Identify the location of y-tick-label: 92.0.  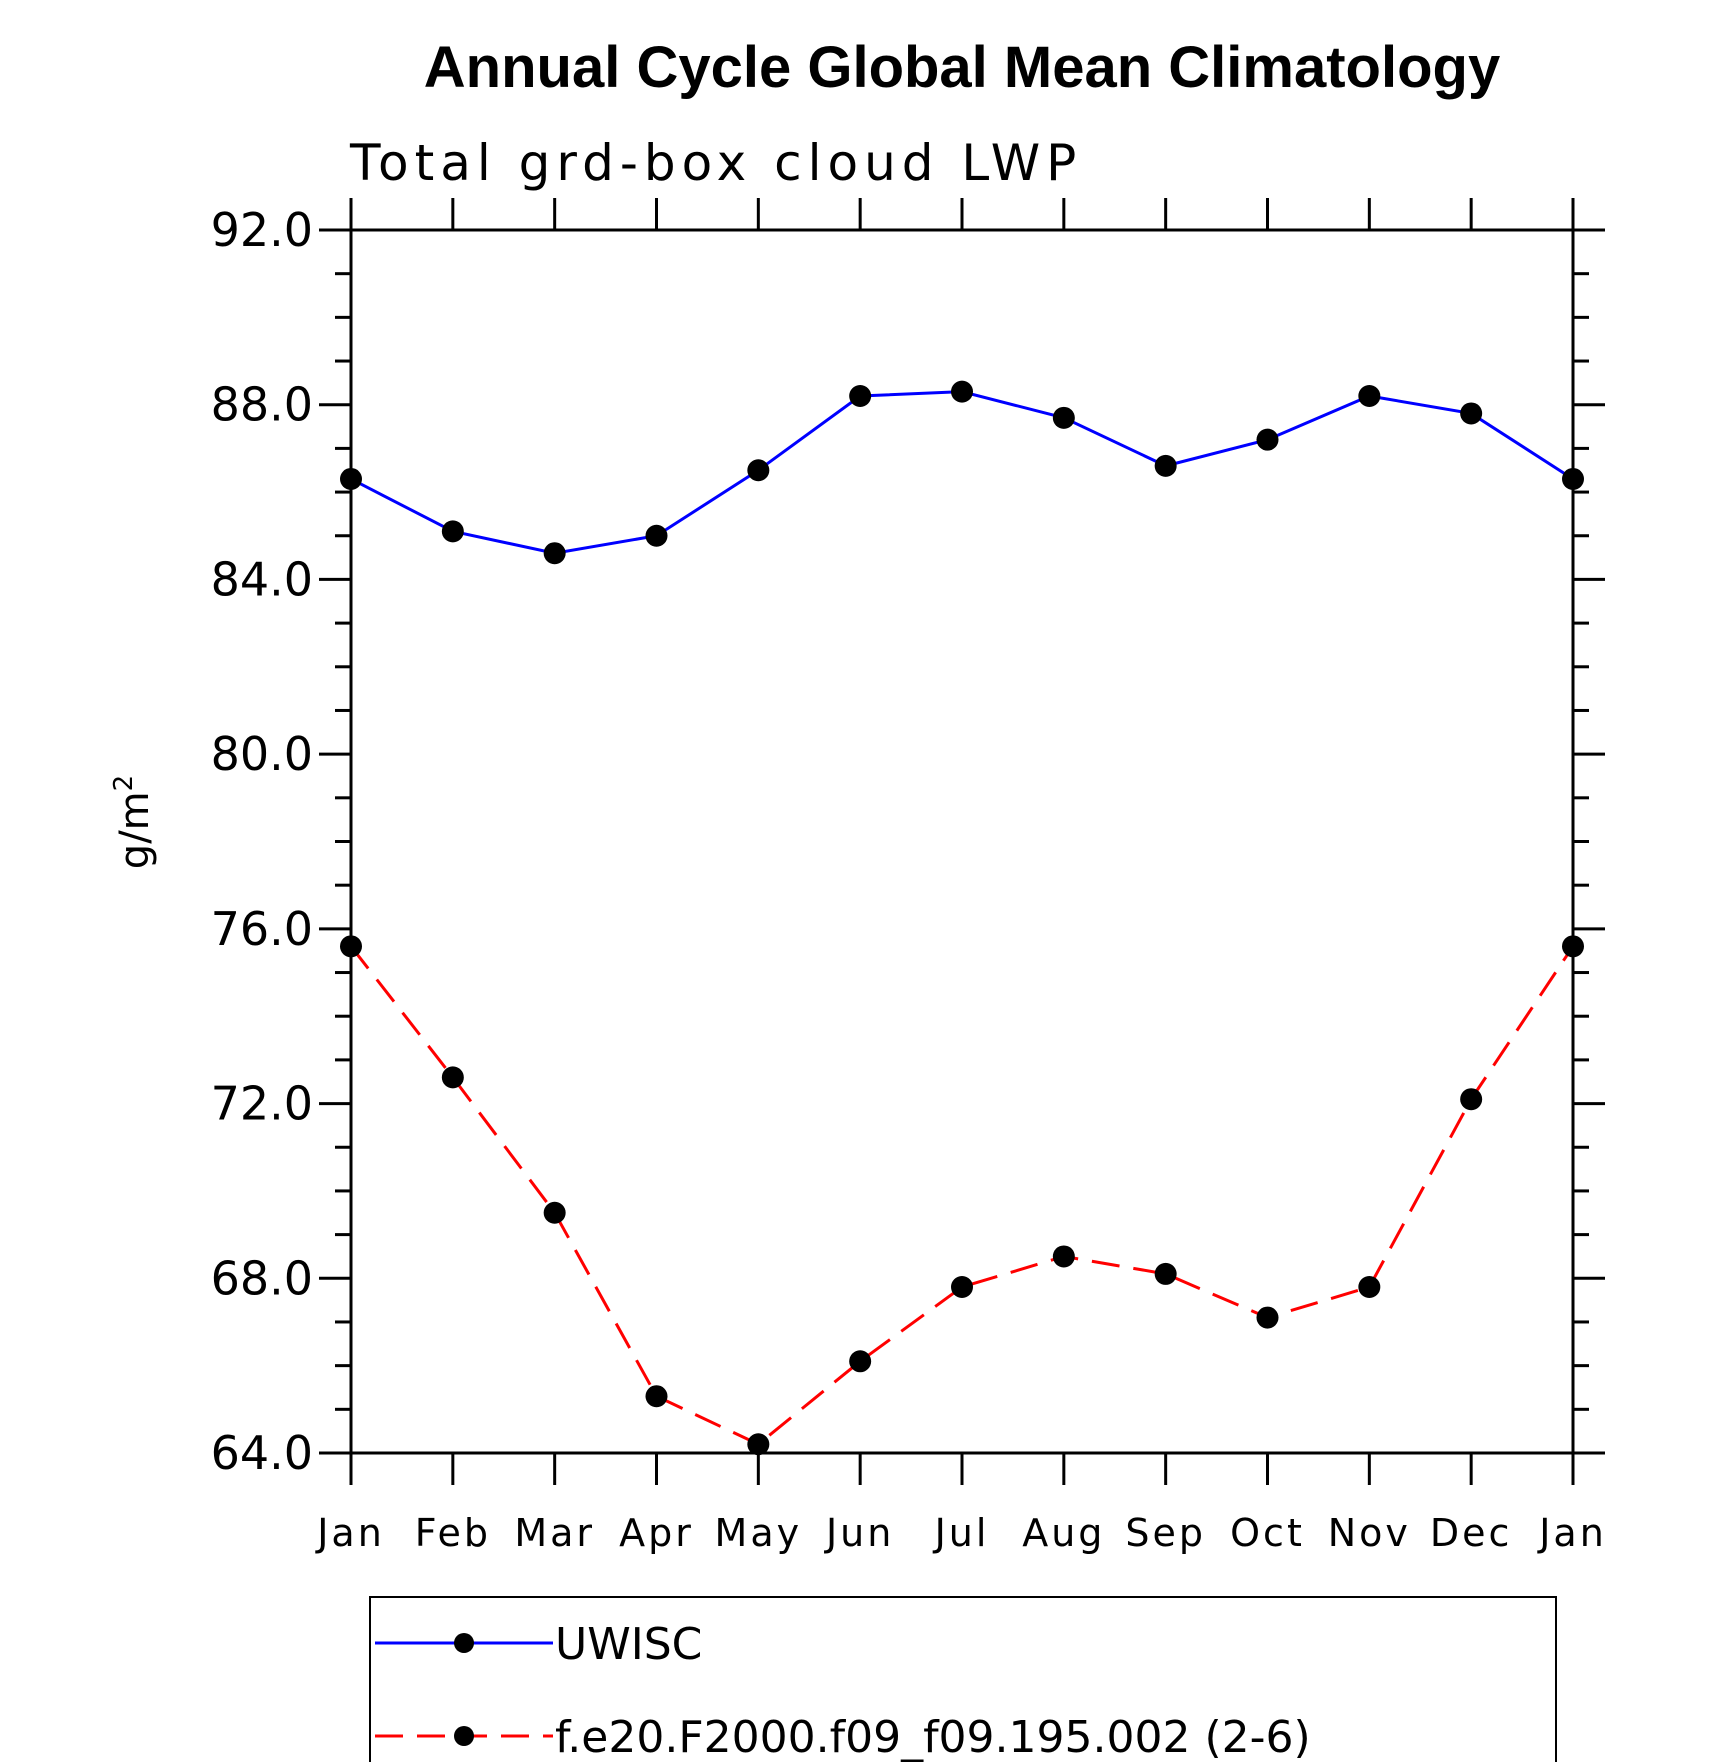
(262, 230).